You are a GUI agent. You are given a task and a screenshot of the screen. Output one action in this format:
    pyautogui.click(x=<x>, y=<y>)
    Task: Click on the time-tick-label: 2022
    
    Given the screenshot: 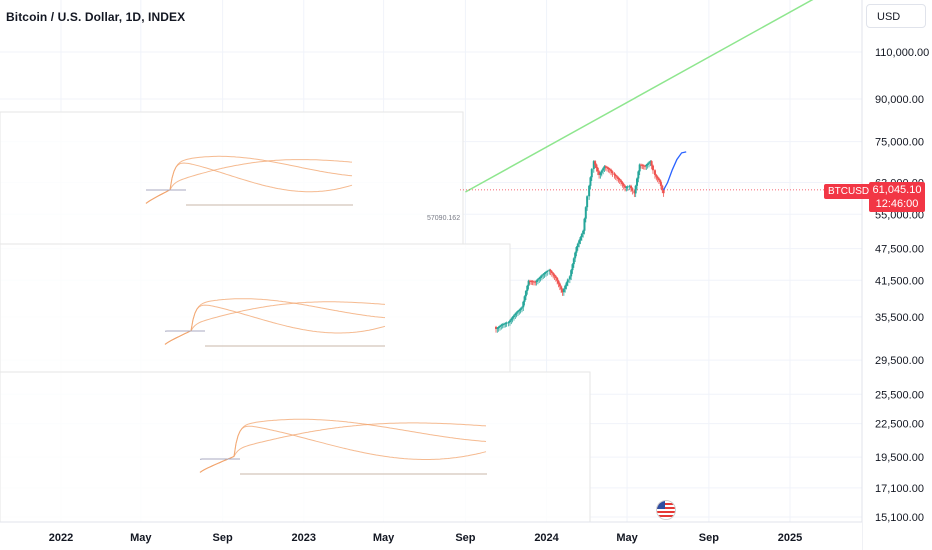 What is the action you would take?
    pyautogui.click(x=61, y=538)
    